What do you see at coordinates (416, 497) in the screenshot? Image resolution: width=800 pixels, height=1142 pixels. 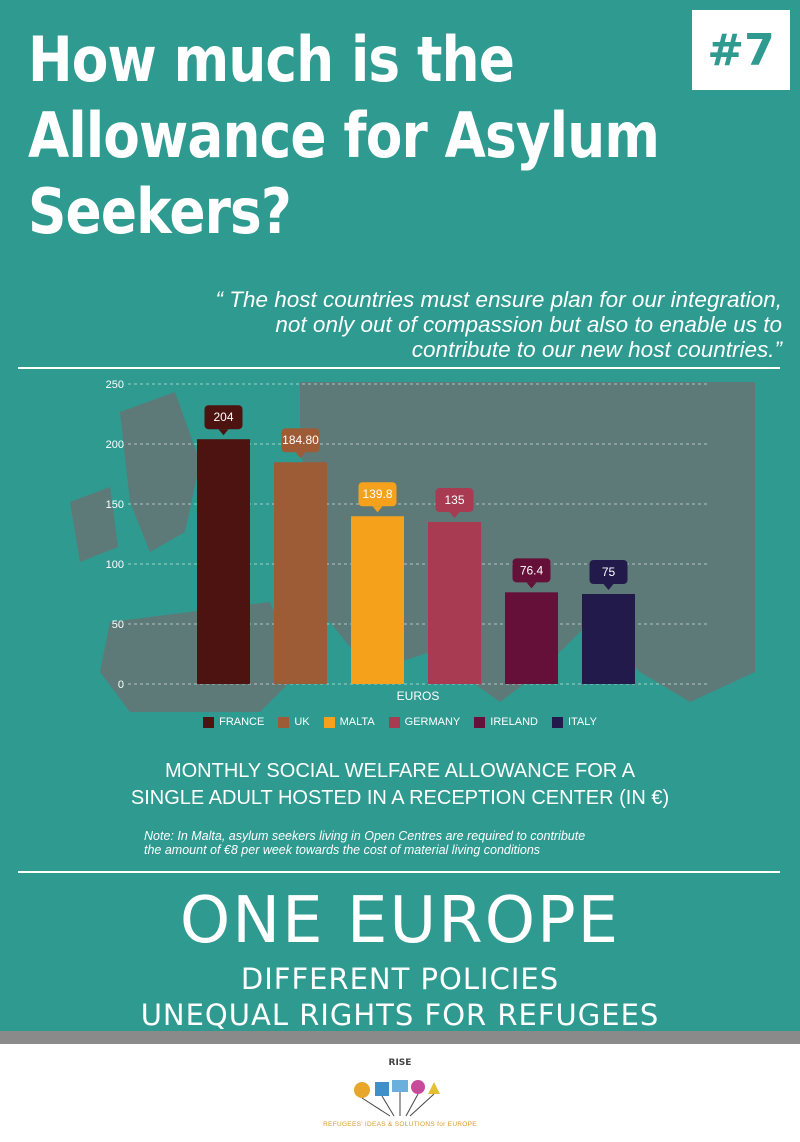 I see `chart-data-labels: 204 184.80 139.8 135 76.4 75` at bounding box center [416, 497].